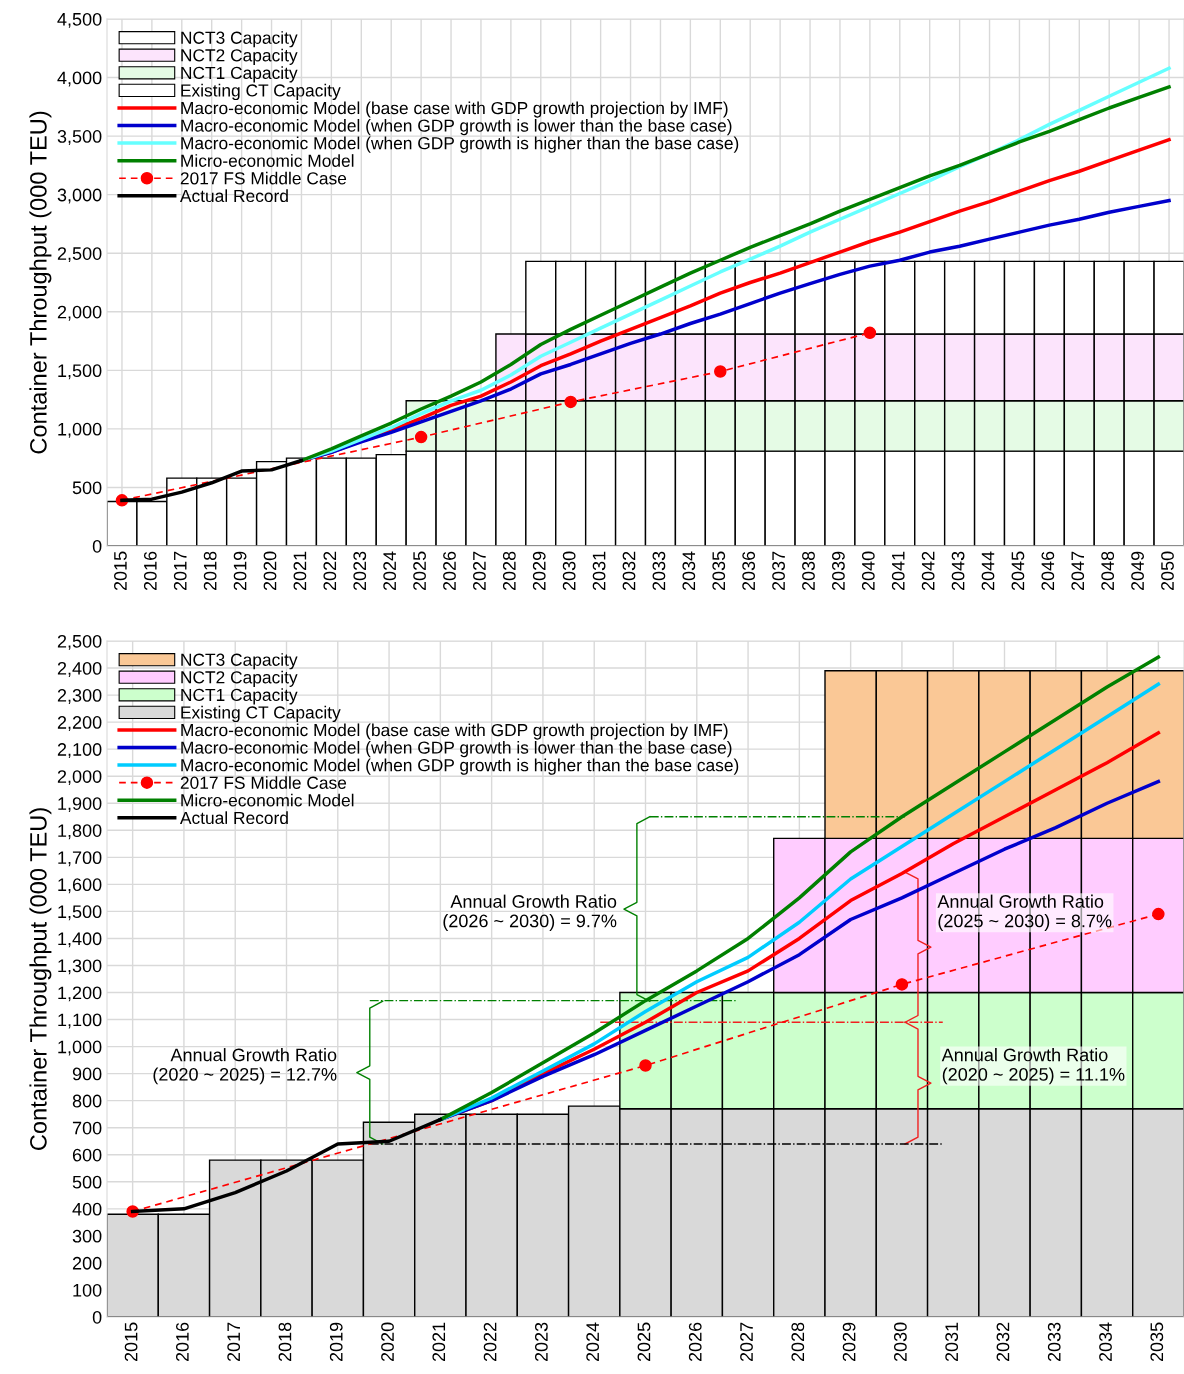  Describe the element at coordinates (79, 669) in the screenshot. I see `y-tick-label: 2,400` at that location.